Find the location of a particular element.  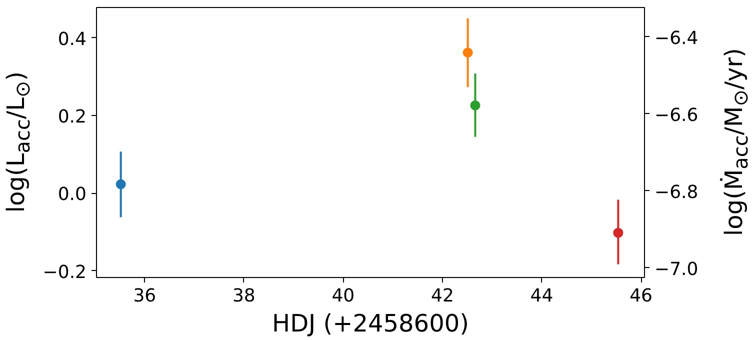

y-tick-label: 0.2 is located at coordinates (72, 117).